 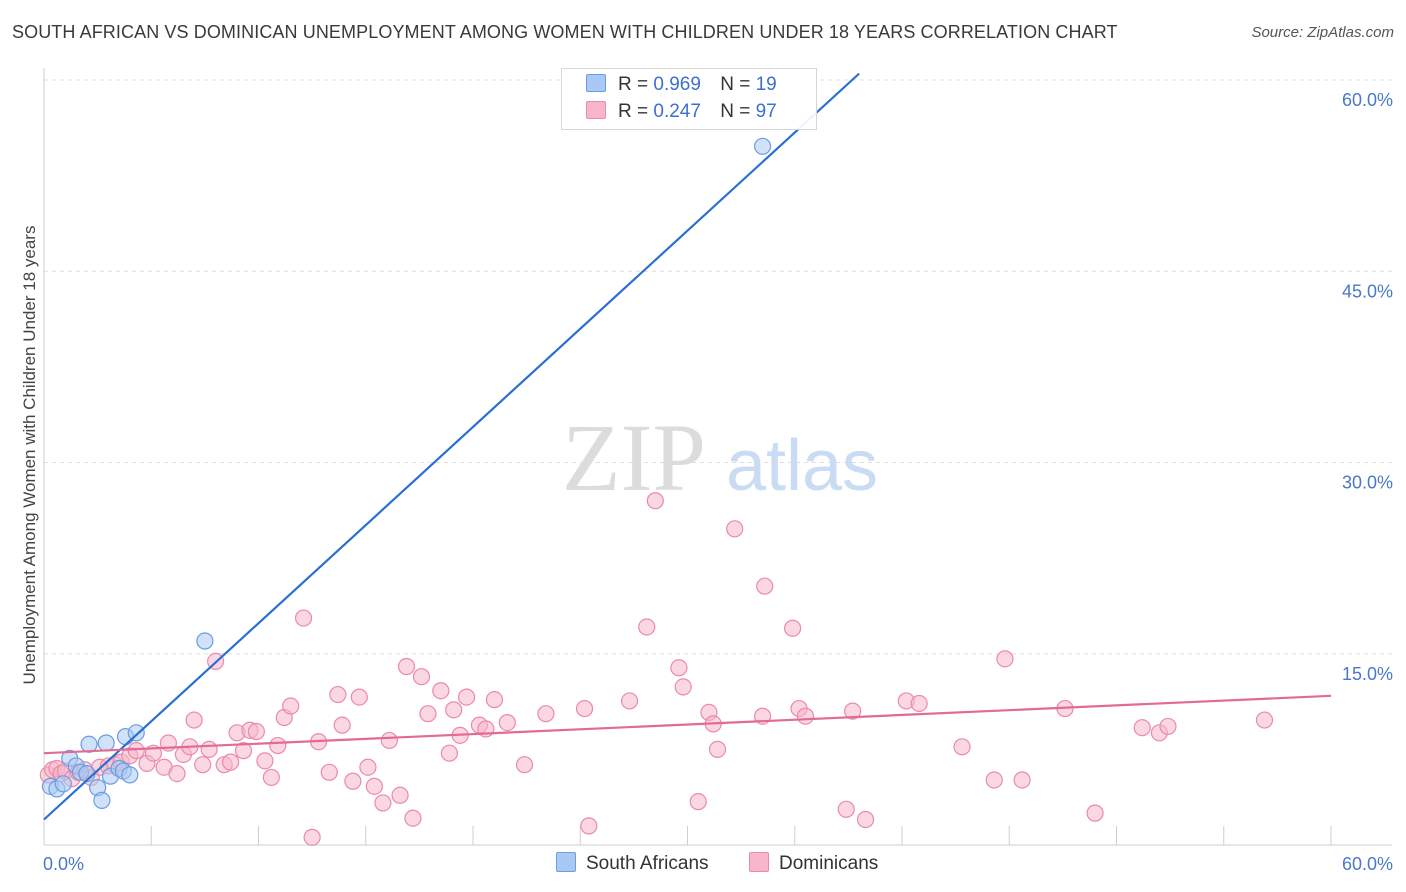 I want to click on y-tick-label: 30.0%, so click(x=1367, y=483).